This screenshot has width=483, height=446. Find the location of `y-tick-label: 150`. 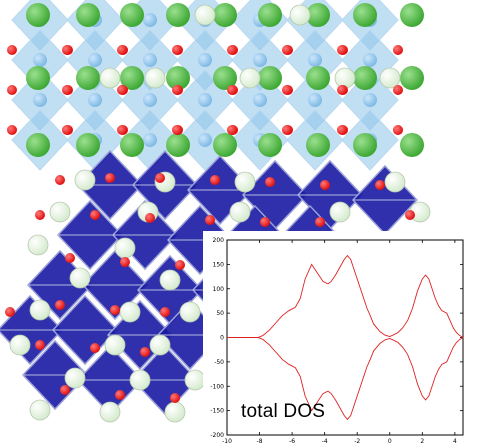

y-tick-label: 150 is located at coordinates (219, 264).